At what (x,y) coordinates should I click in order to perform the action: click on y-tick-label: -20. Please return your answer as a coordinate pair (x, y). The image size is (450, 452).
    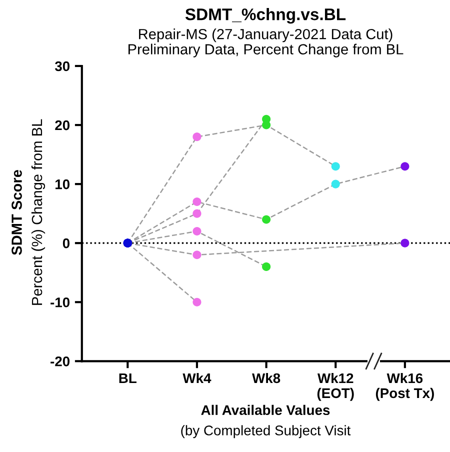
    Looking at the image, I should click on (60, 361).